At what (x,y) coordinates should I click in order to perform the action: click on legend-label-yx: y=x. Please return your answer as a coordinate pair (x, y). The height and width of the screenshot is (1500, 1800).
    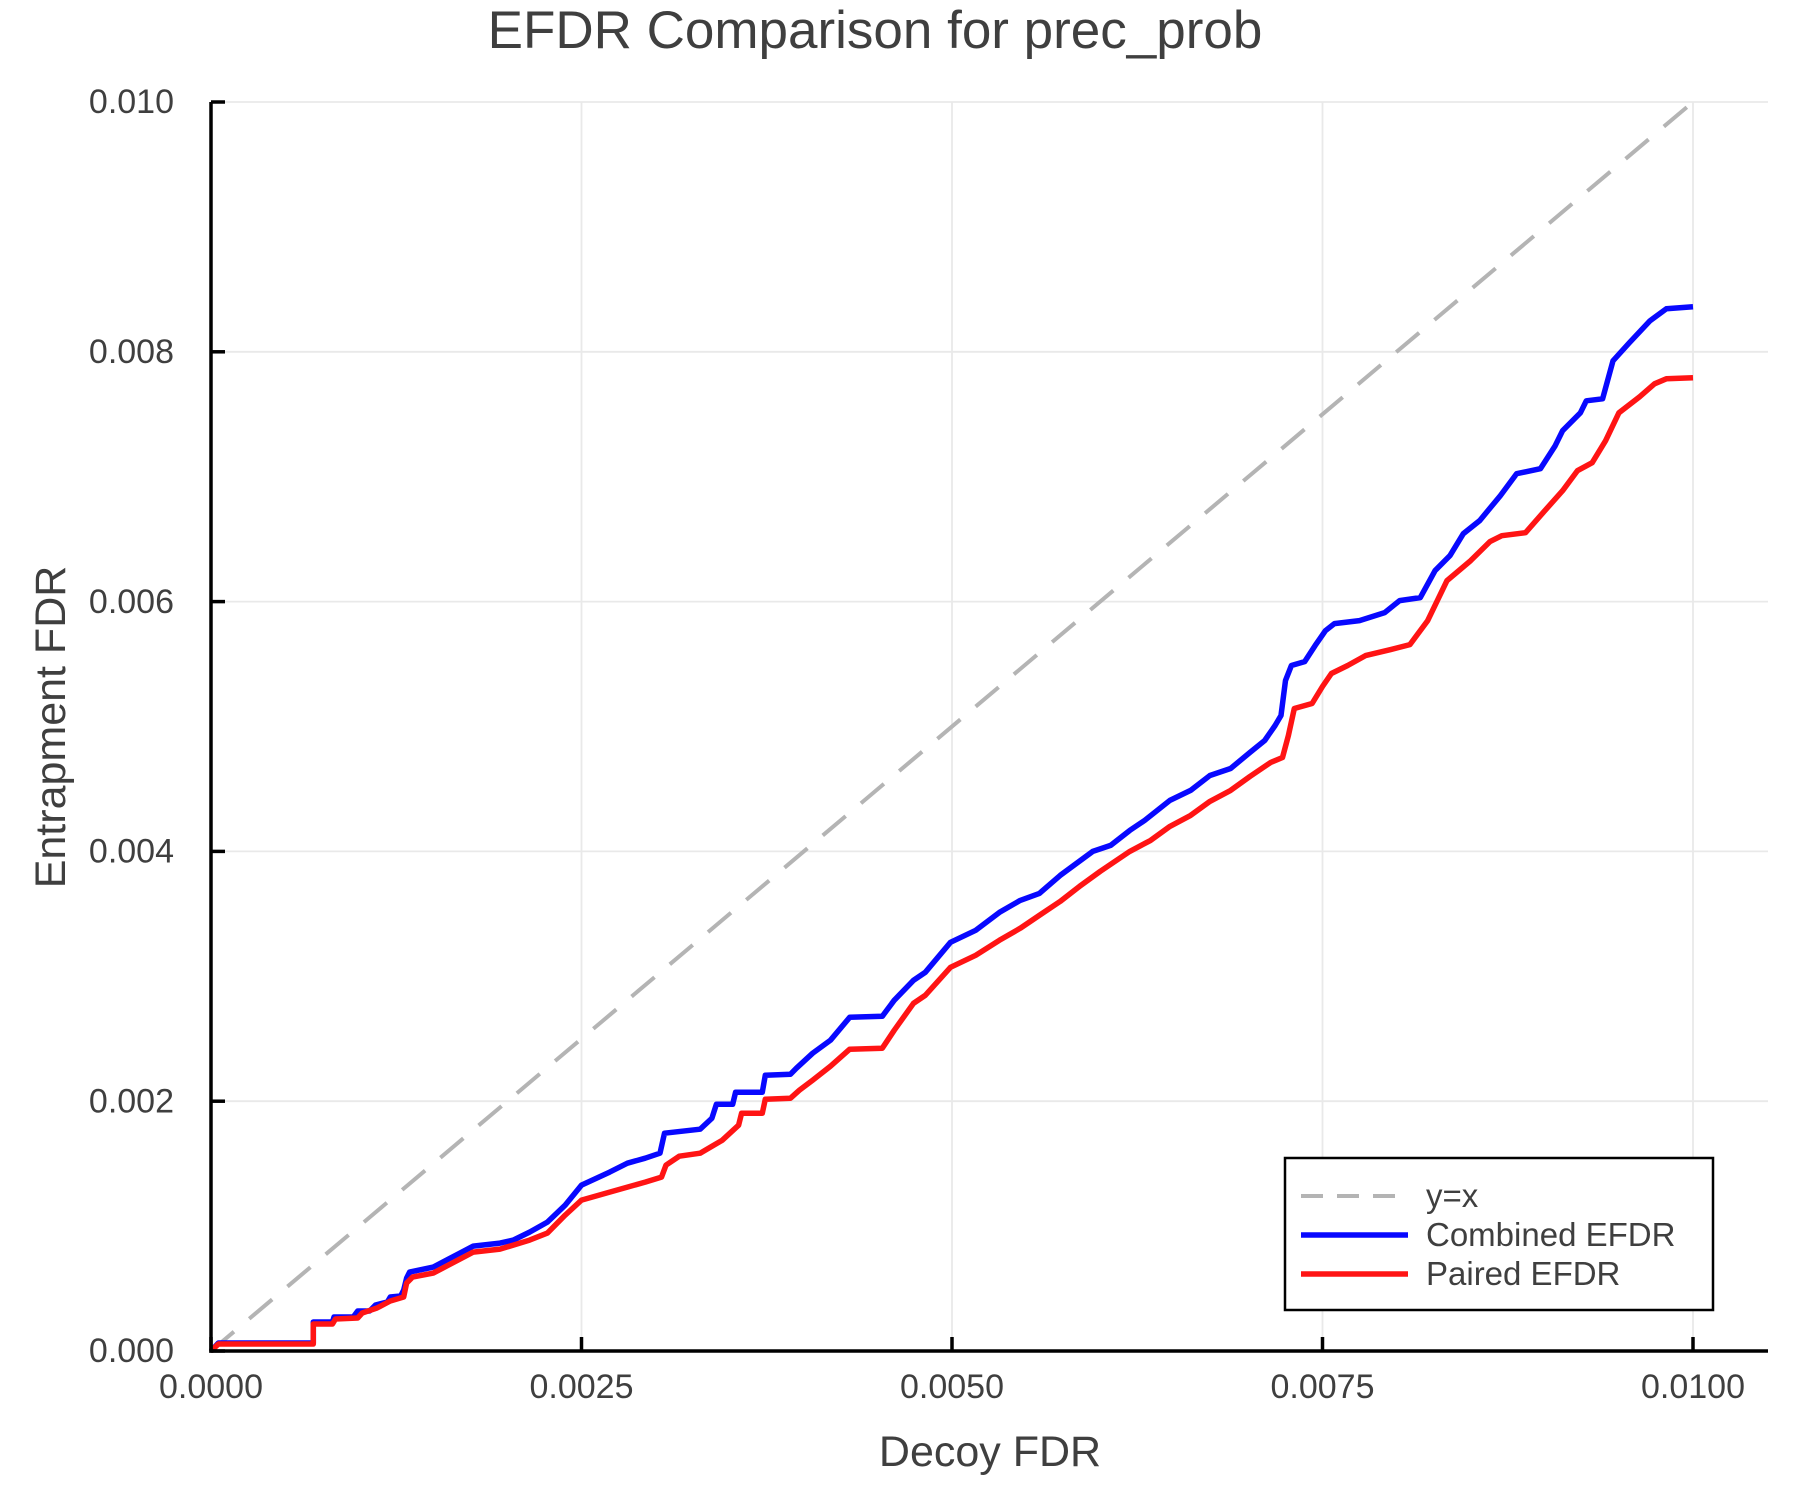
    Looking at the image, I should click on (1452, 1195).